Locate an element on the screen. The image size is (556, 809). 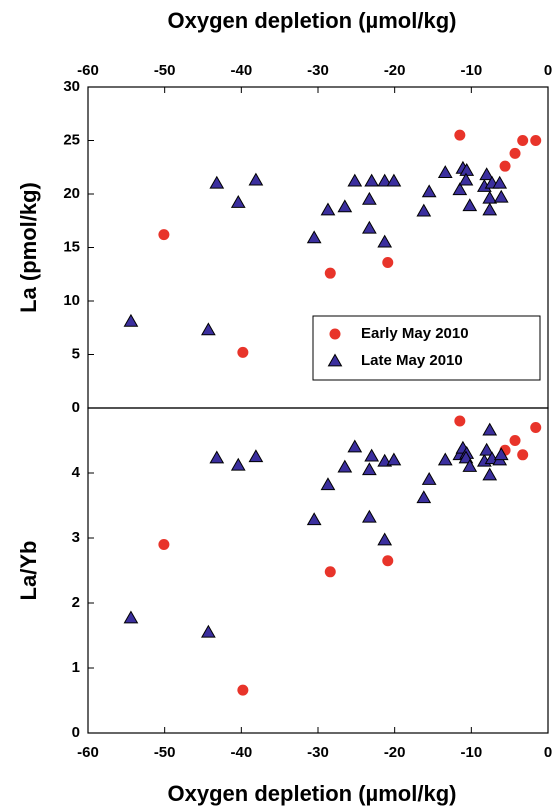
y-tick-label: 5 is located at coordinates (76, 353).